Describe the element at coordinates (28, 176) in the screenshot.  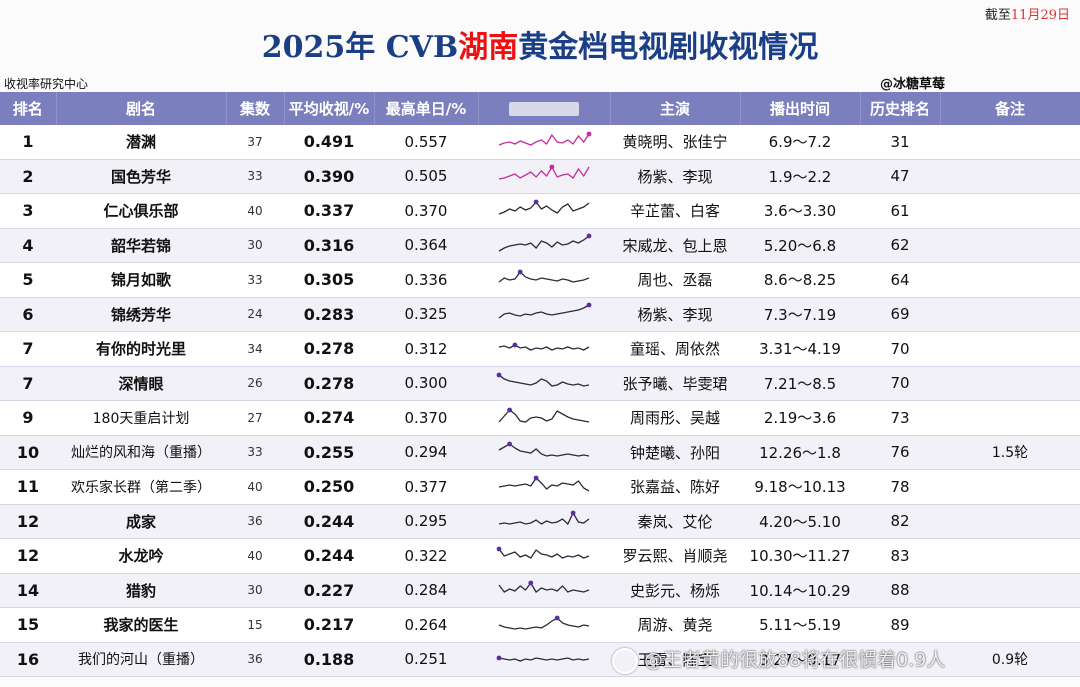
I see `rank-cell: 2` at that location.